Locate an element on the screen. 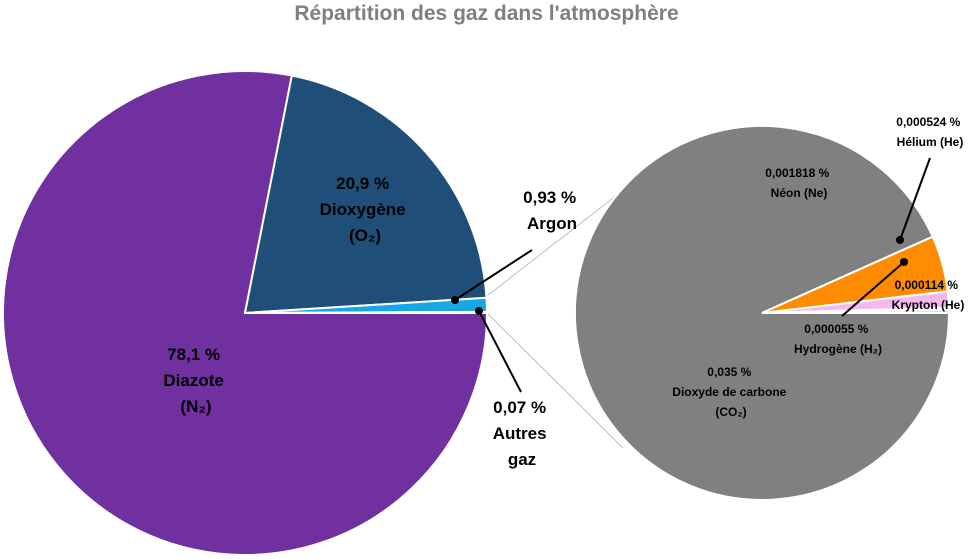 This screenshot has height=559, width=973. slice-krypton is located at coordinates (856, 311).